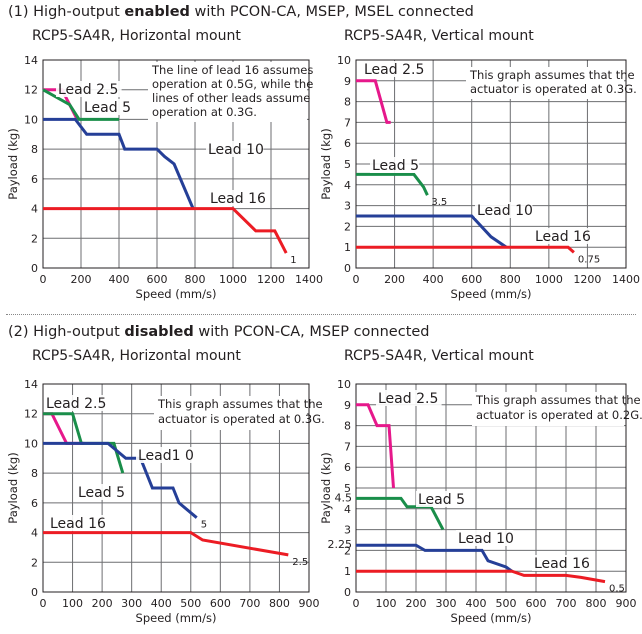 This screenshot has width=642, height=634. What do you see at coordinates (31, 384) in the screenshot?
I see `y-tick-label: 14` at bounding box center [31, 384].